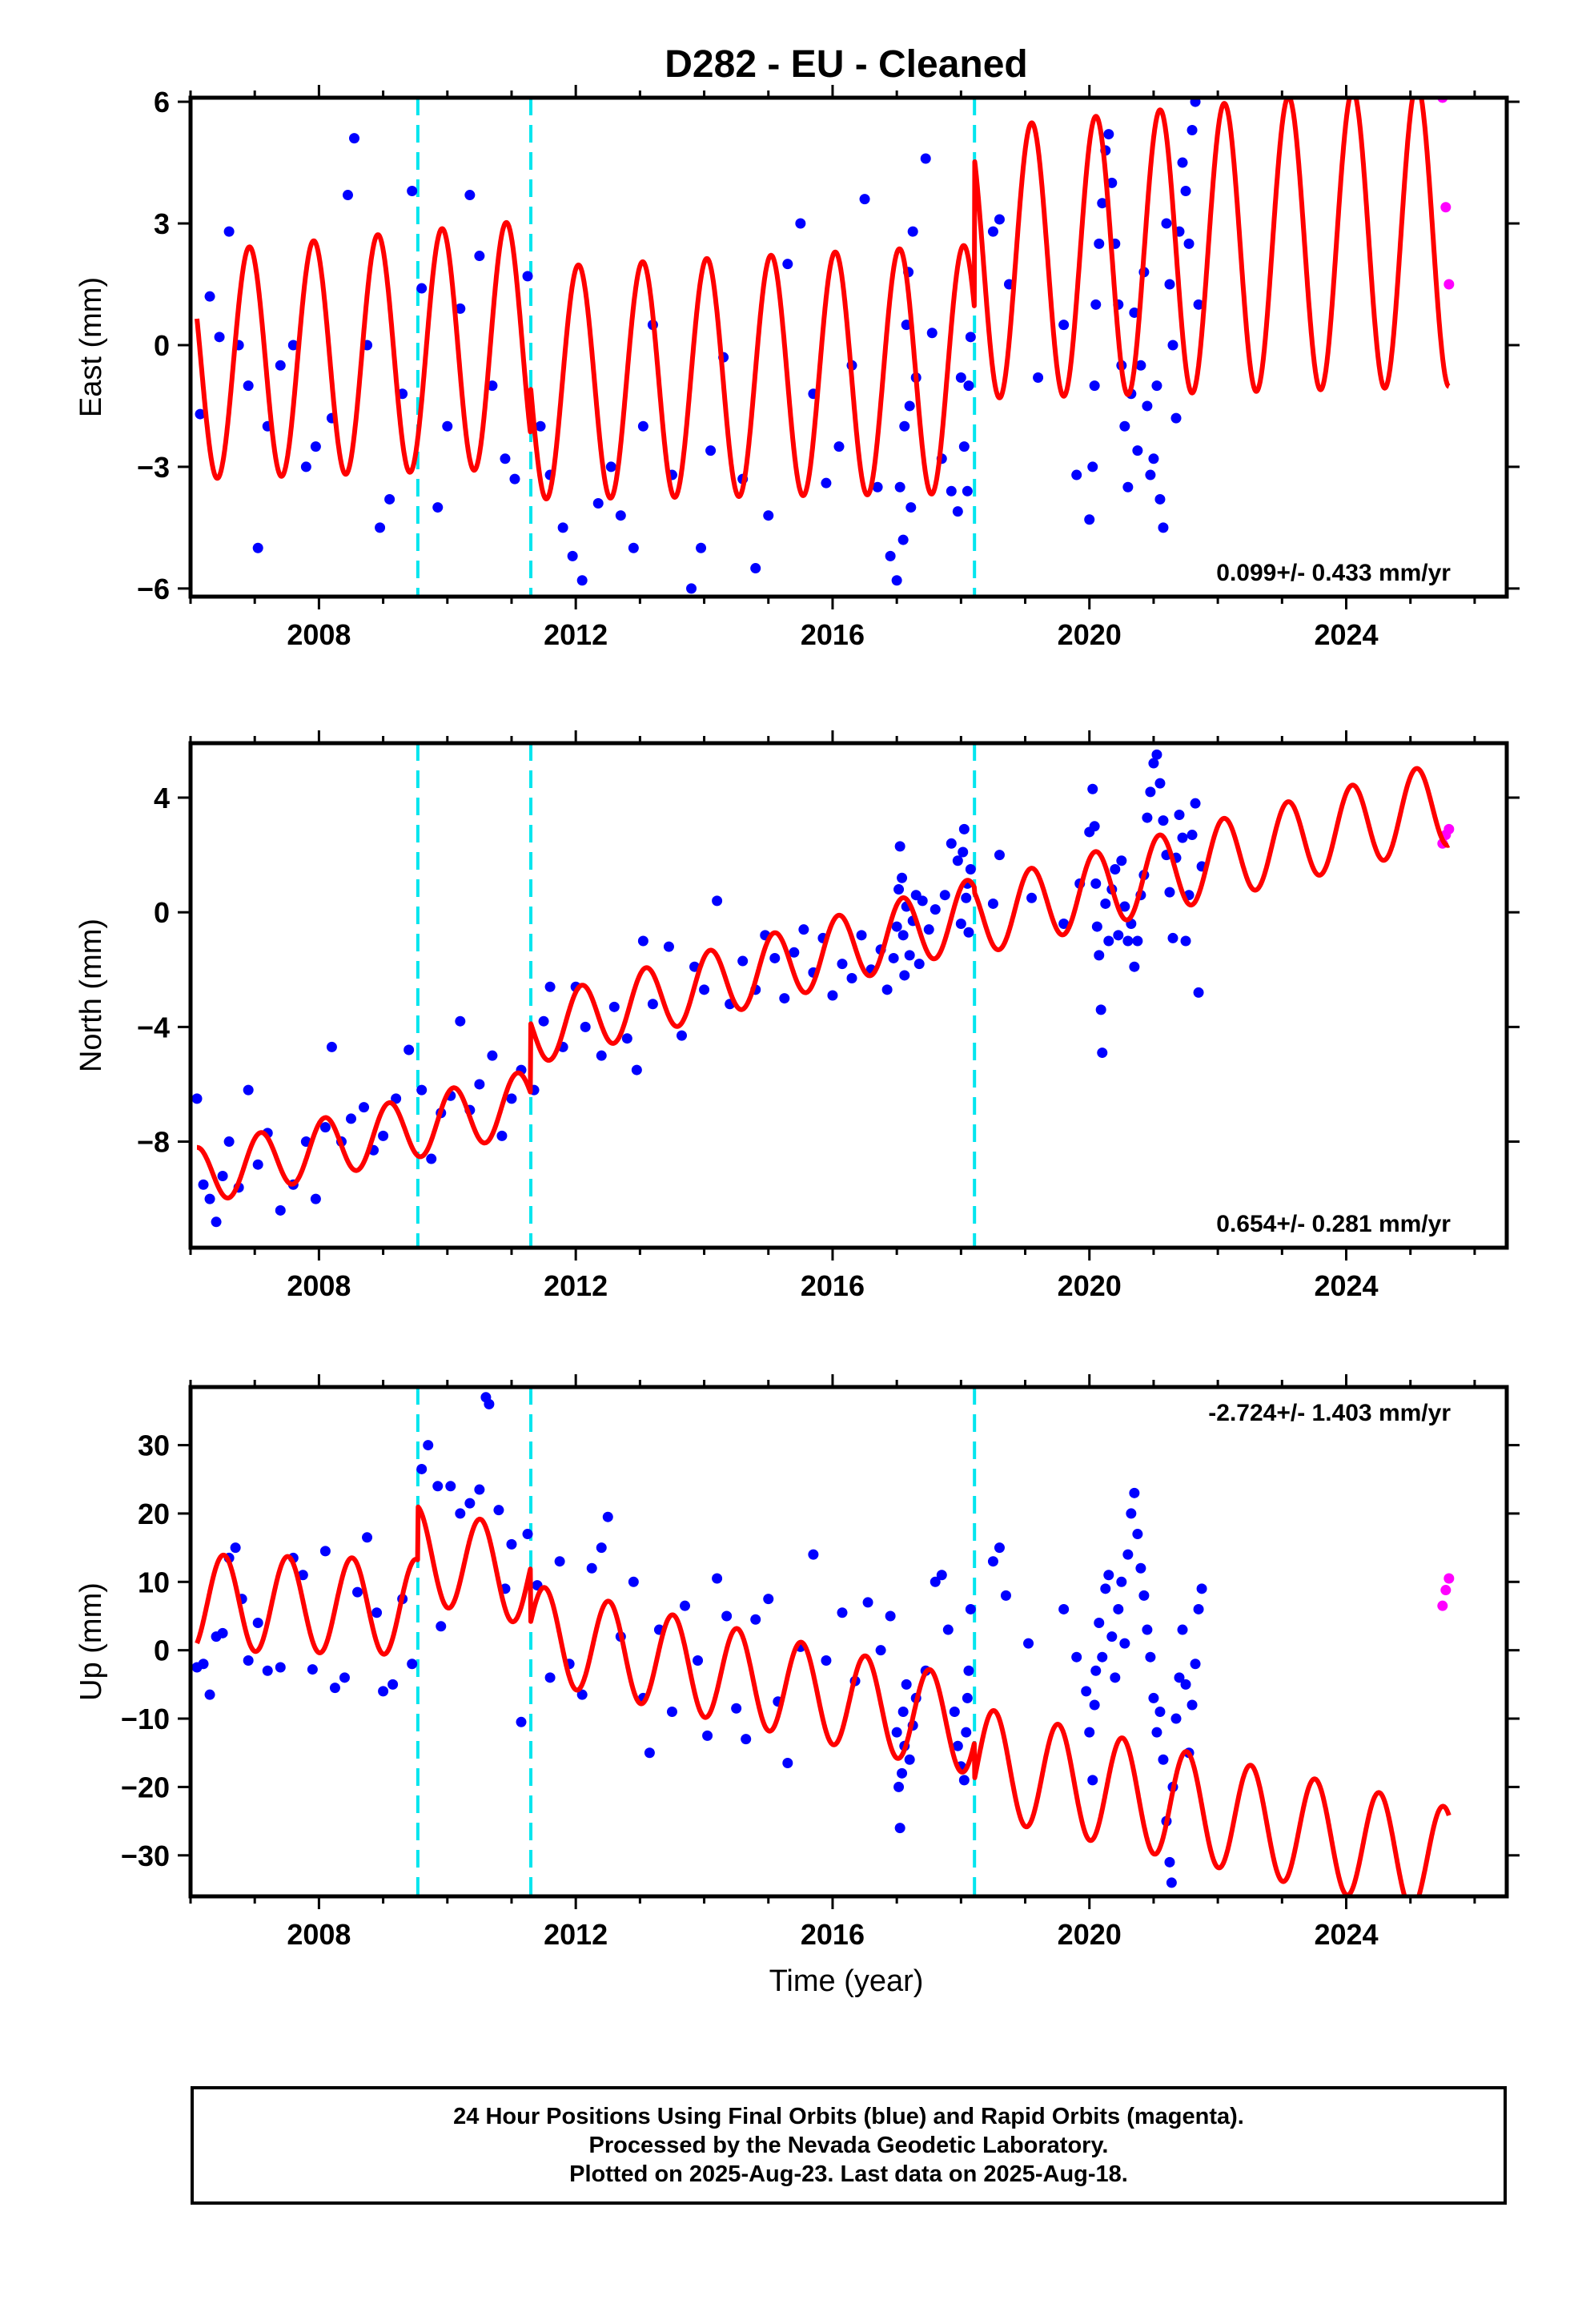  I want to click on rate-label: -2.724+/- 1.403 mm/yr, so click(1329, 1413).